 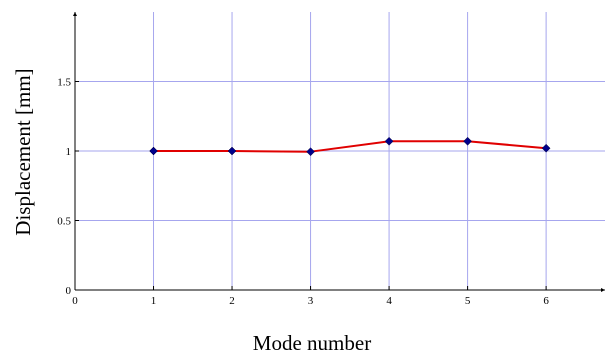 What do you see at coordinates (603, 290) in the screenshot?
I see `x-axis-arrow` at bounding box center [603, 290].